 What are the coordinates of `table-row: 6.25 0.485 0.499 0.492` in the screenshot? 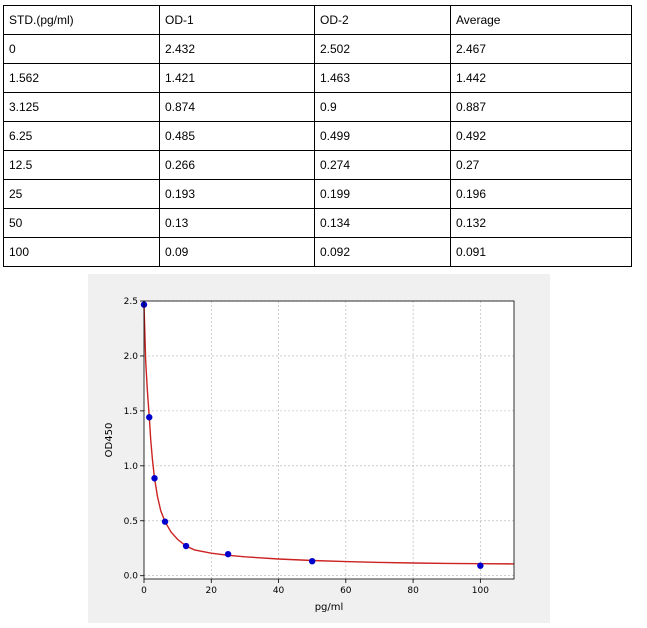 It's located at (317, 136).